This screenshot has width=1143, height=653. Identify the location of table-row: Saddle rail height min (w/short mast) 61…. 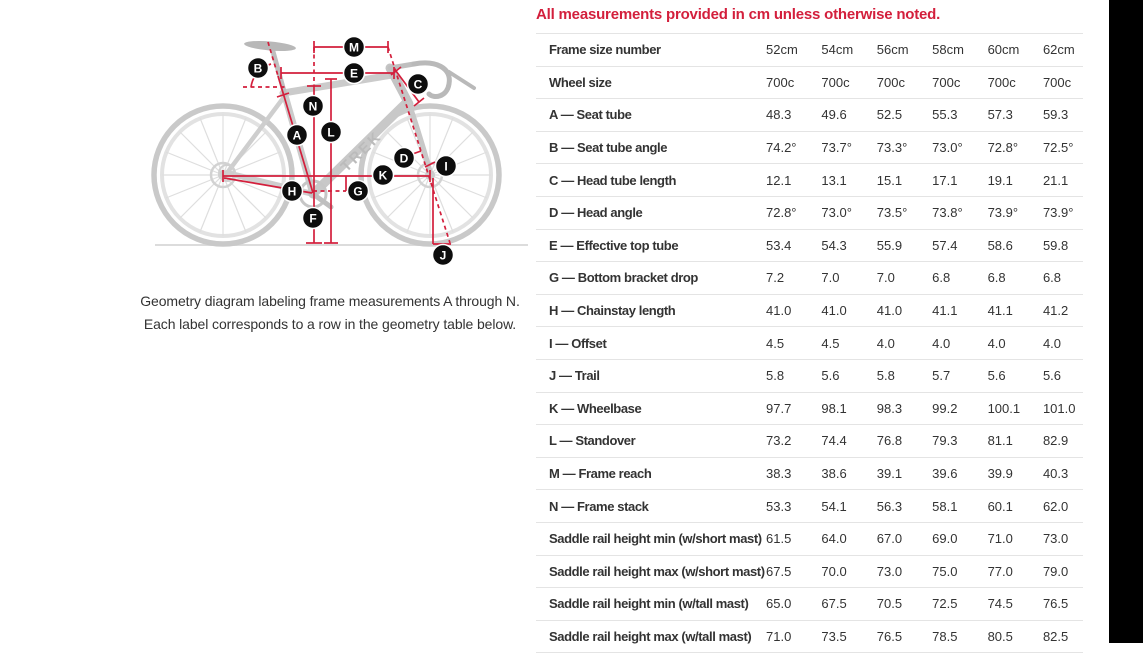
(809, 539).